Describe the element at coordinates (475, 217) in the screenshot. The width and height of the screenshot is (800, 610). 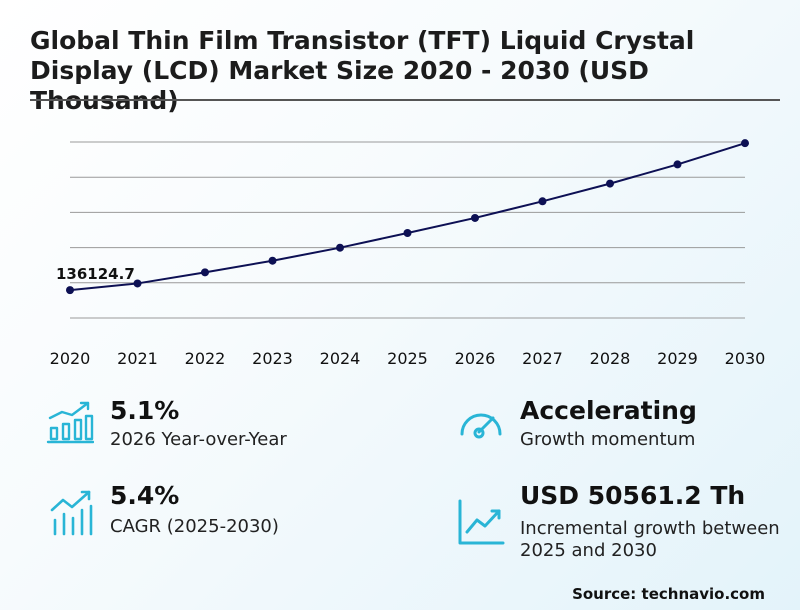
I see `data-point-2026` at that location.